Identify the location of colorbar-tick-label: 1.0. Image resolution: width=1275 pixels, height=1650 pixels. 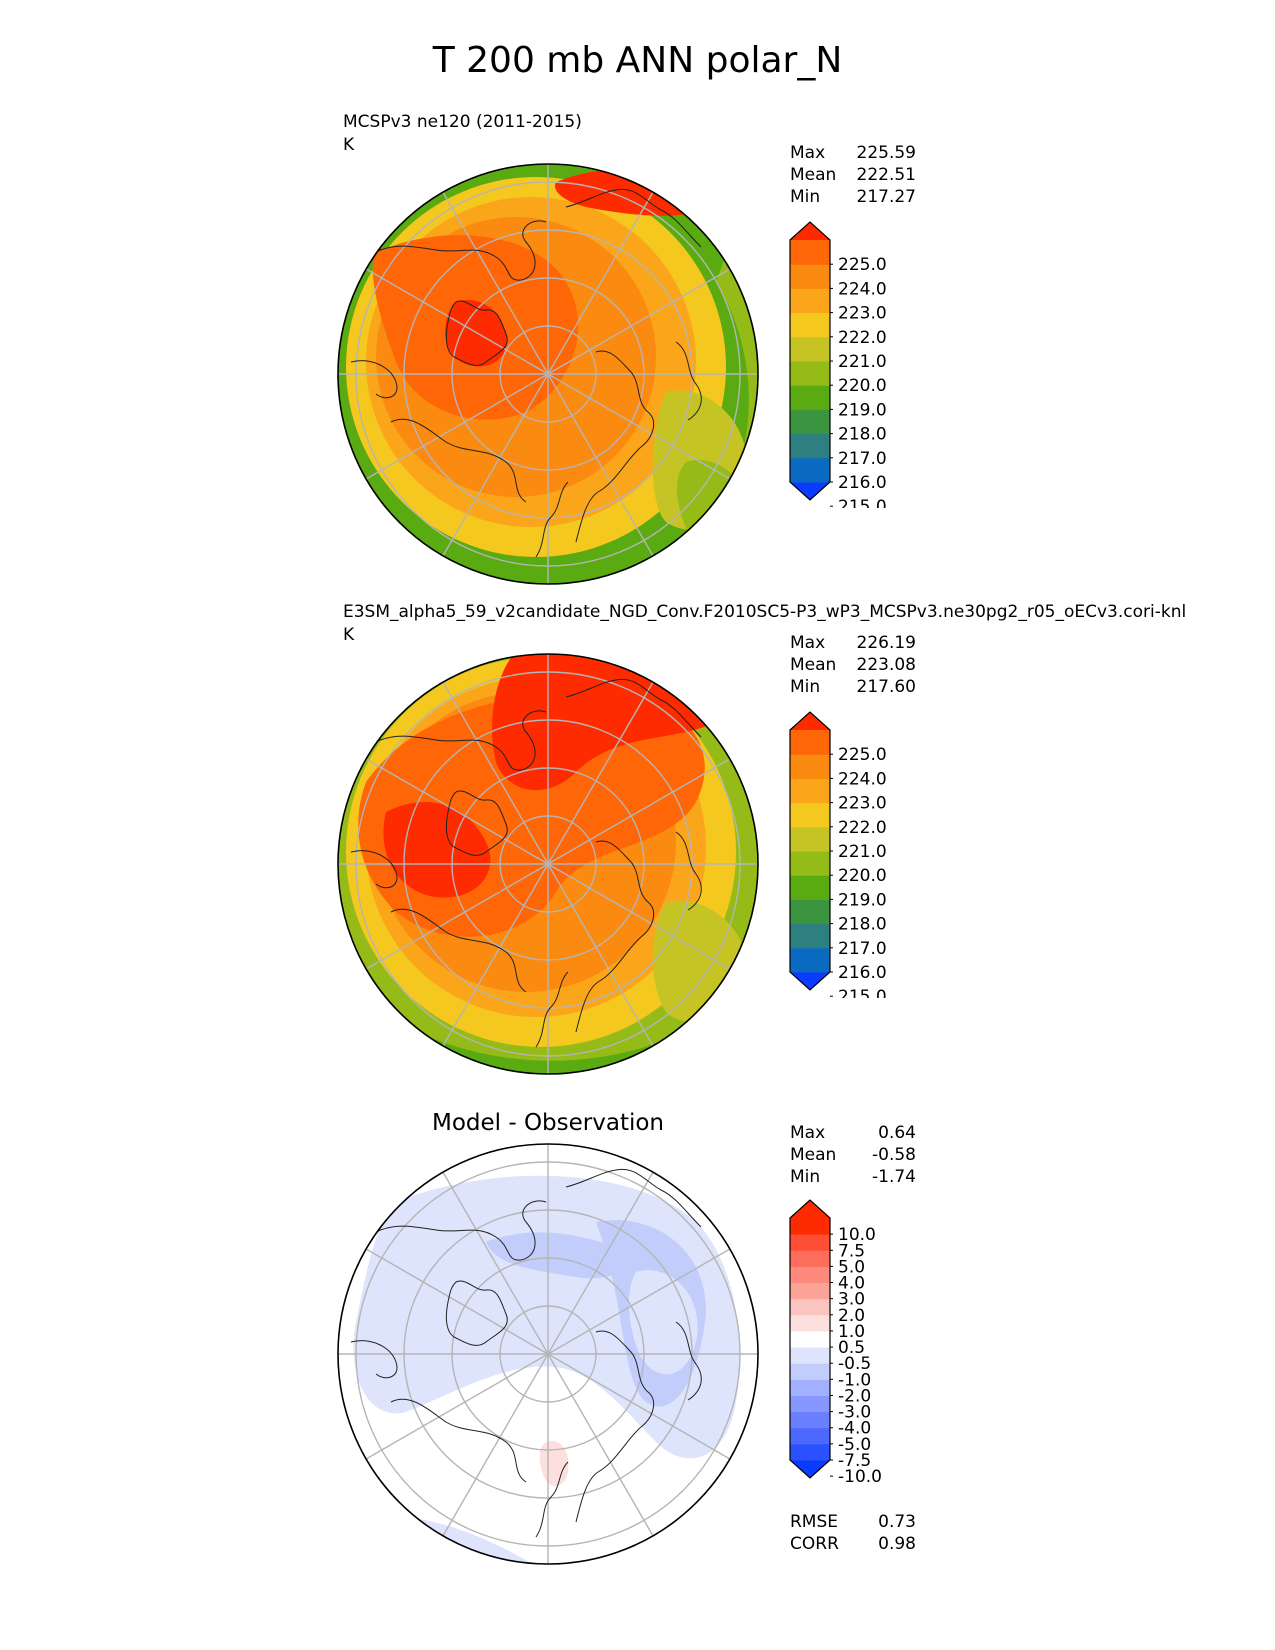
(851, 1332).